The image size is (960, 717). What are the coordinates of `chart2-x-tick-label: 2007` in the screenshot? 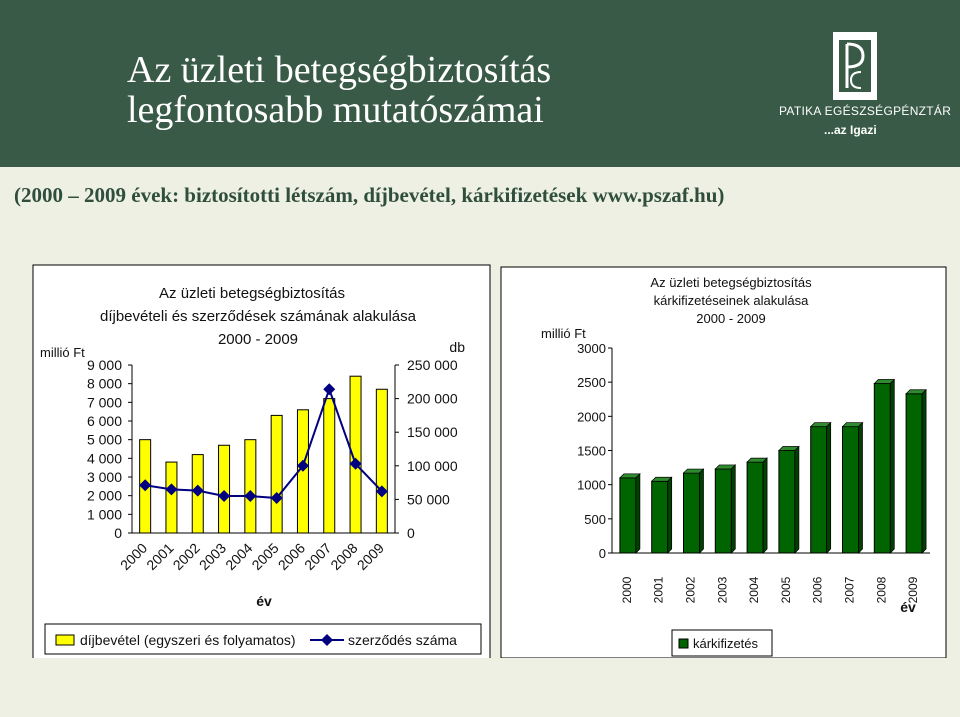 It's located at (850, 589).